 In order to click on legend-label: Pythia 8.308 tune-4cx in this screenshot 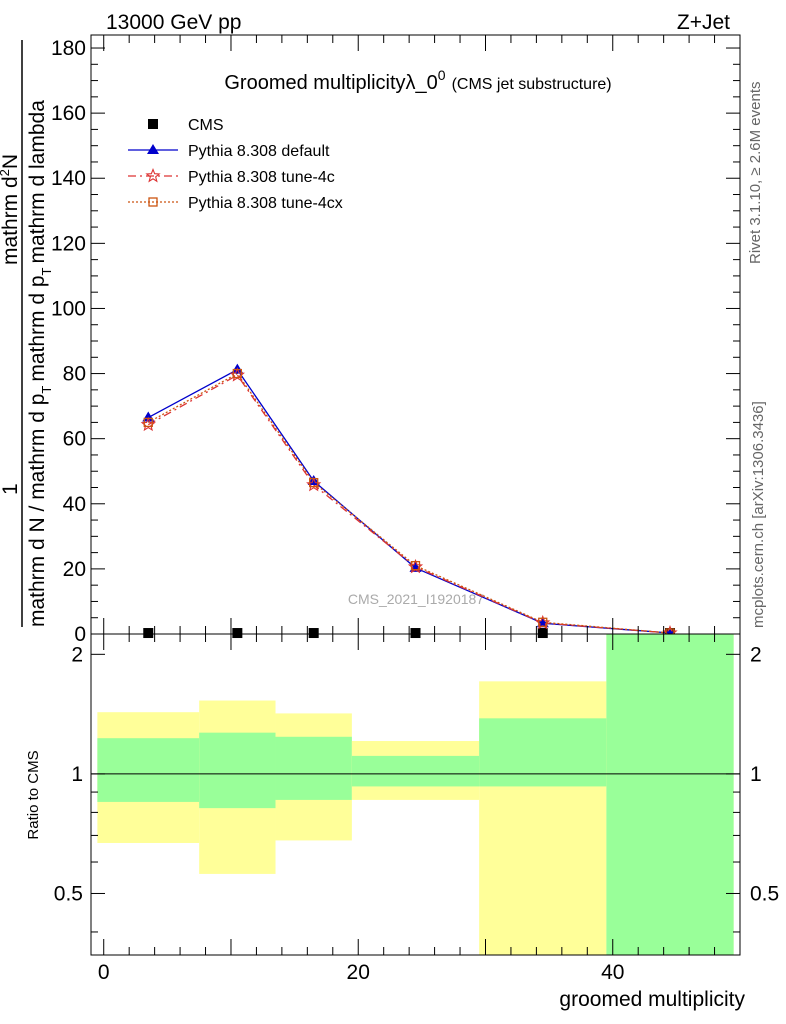, I will do `click(265, 203)`.